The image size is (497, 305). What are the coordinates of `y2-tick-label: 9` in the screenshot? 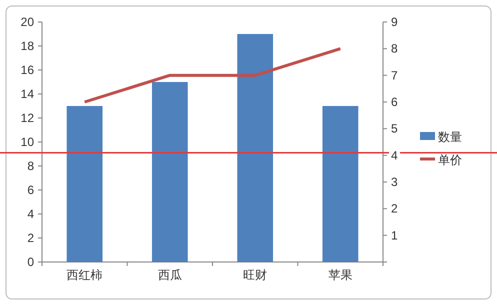 It's located at (394, 22).